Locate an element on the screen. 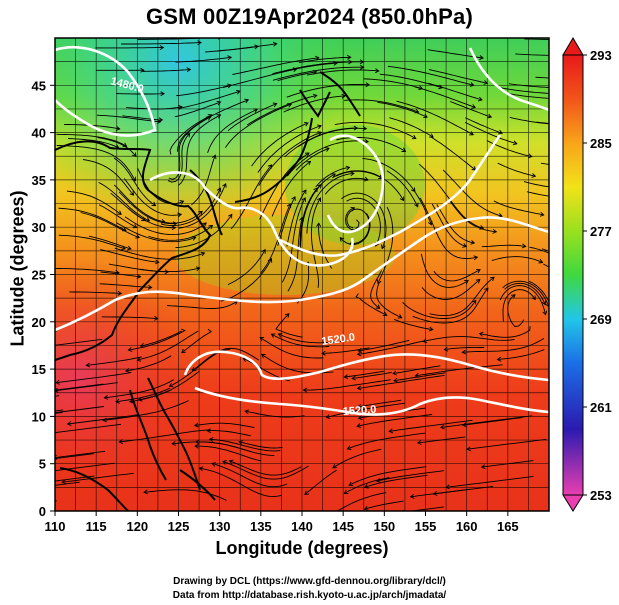  y-axis: 0 5 10 15 20 25 30 35 40 45 is located at coordinates (43, 298).